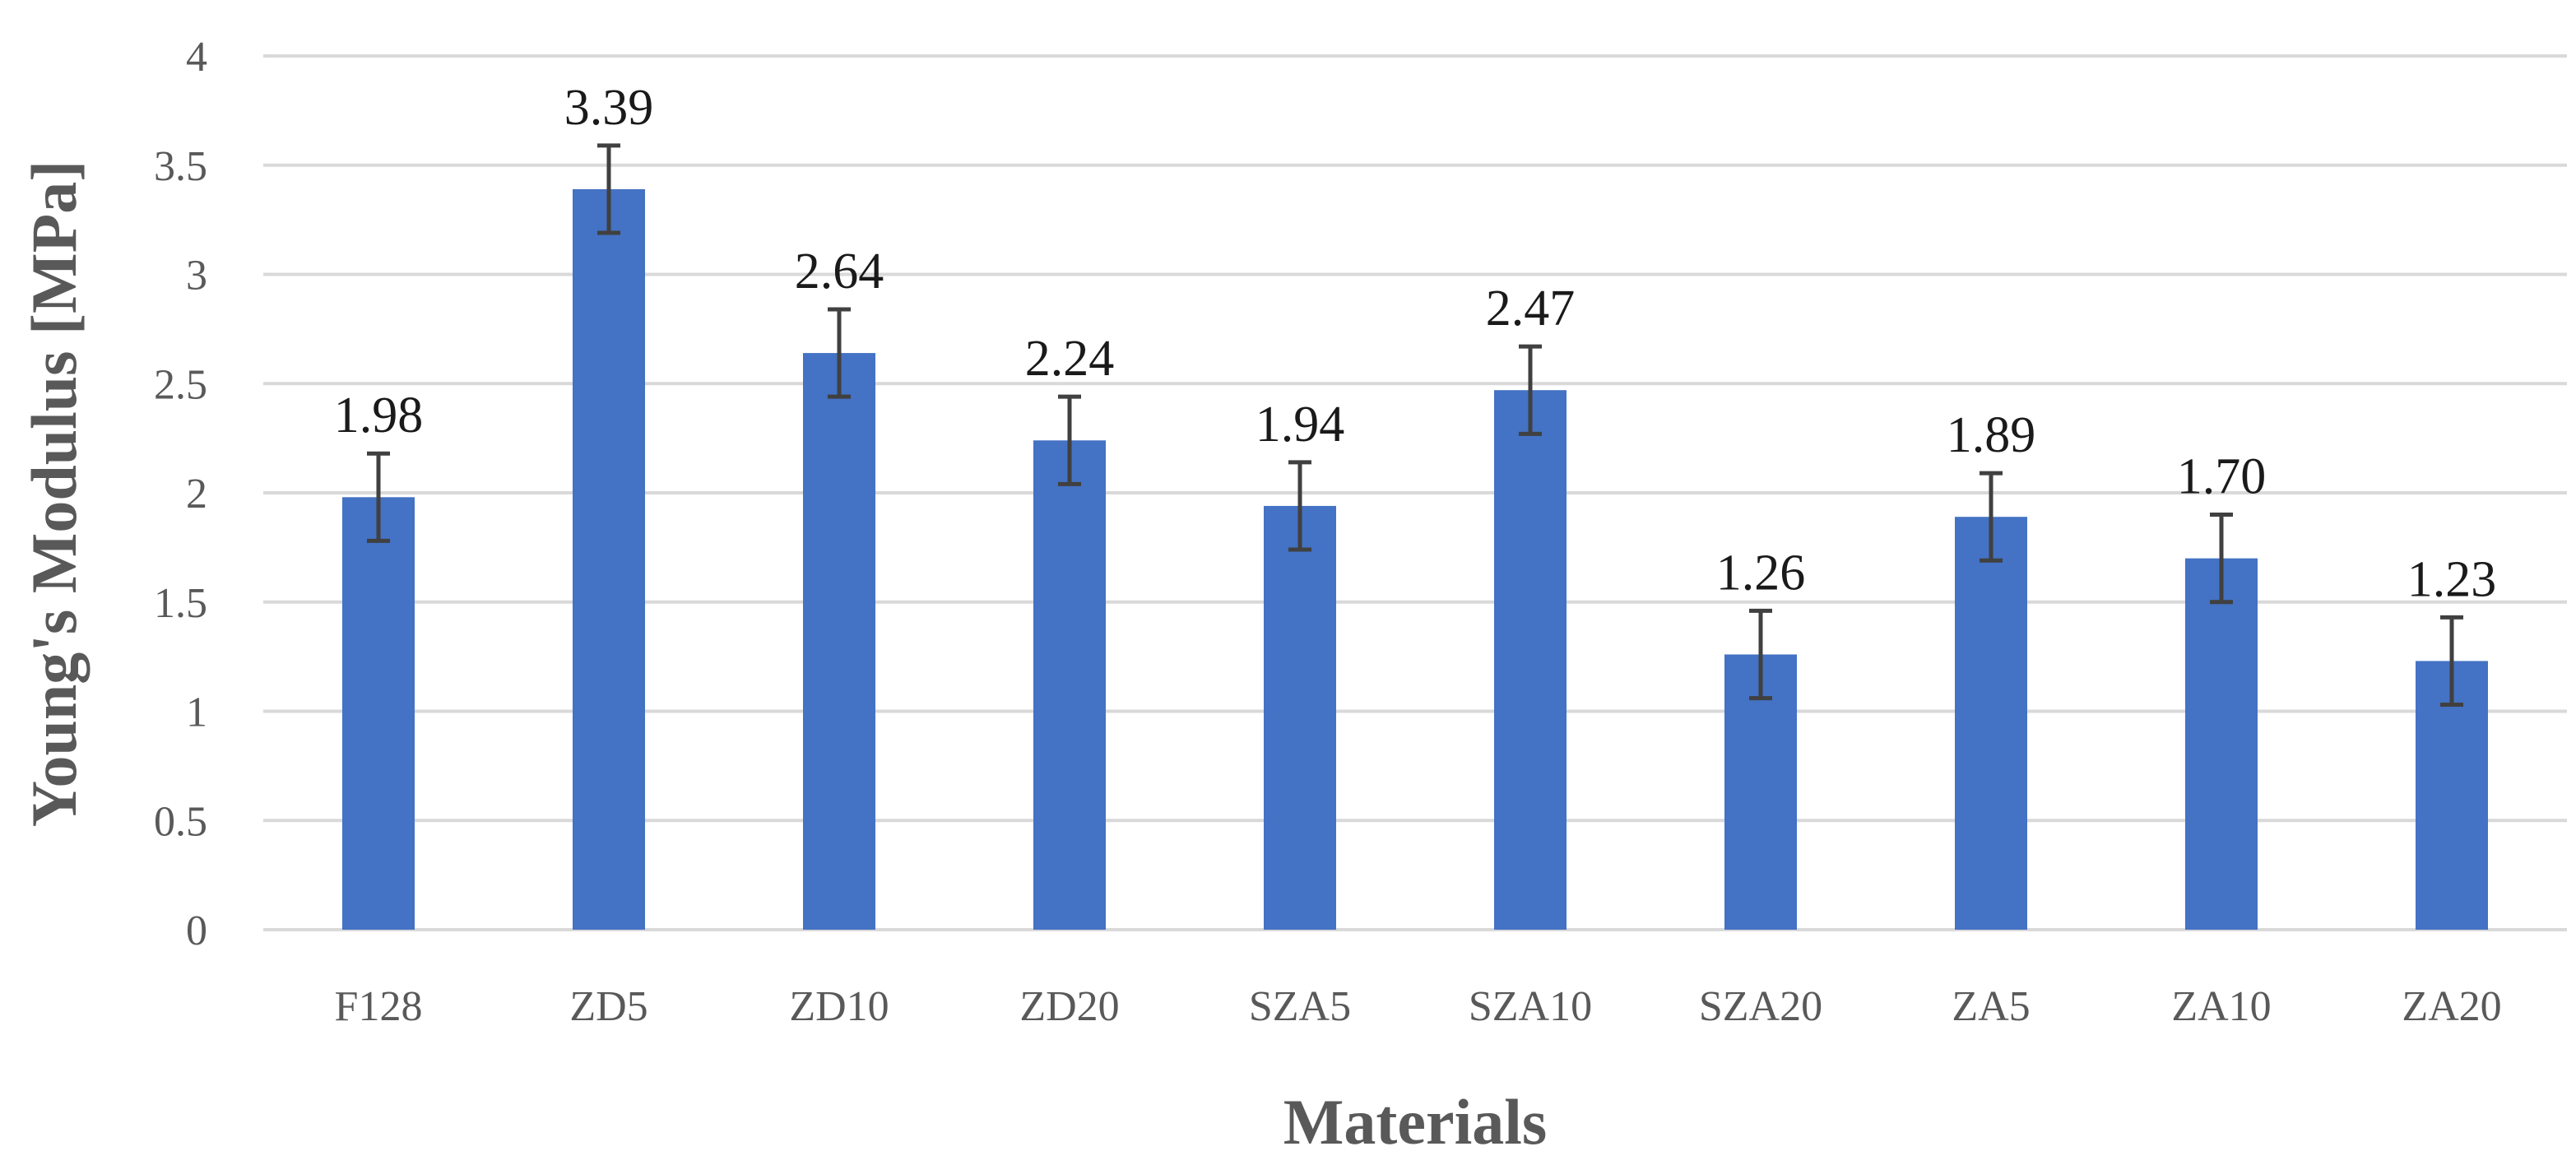 The height and width of the screenshot is (1165, 2576). I want to click on data-label-za10: 1.70, so click(2222, 477).